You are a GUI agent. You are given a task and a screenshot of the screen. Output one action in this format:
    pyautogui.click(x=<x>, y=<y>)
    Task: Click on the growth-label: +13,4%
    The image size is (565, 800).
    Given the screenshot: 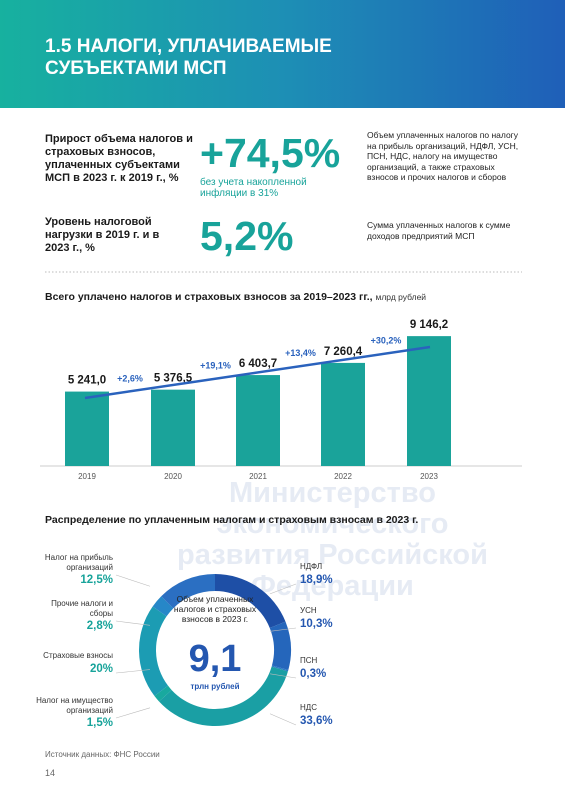 What is the action you would take?
    pyautogui.click(x=300, y=353)
    